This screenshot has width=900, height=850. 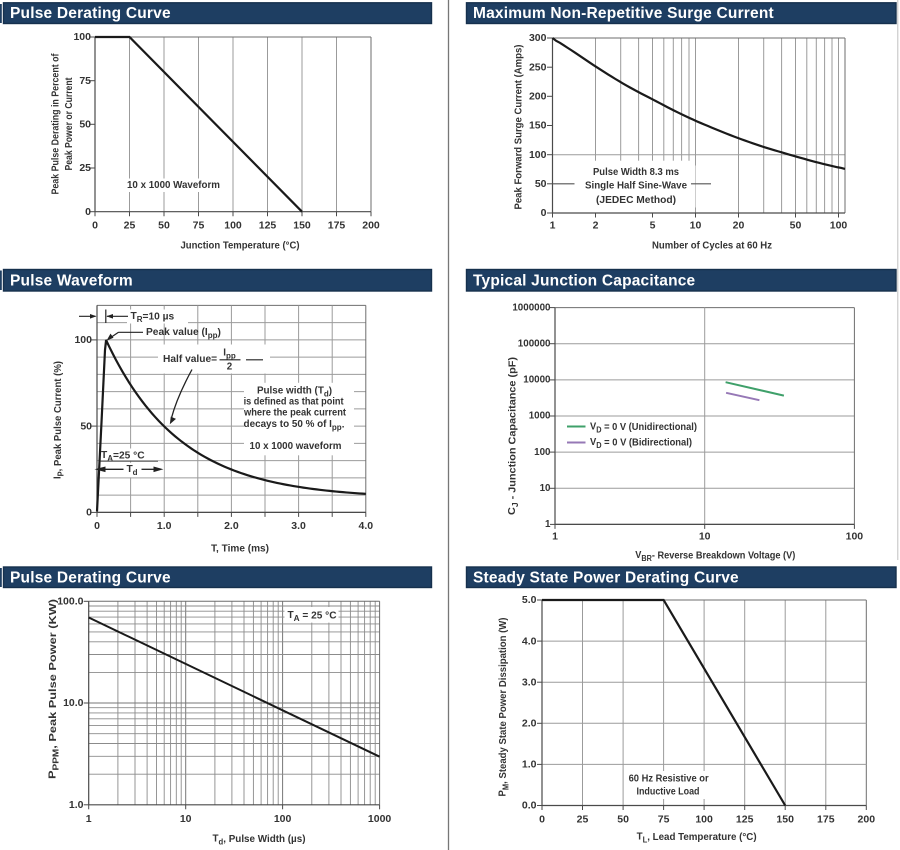 I want to click on svg-text: Td, so click(x=131, y=470).